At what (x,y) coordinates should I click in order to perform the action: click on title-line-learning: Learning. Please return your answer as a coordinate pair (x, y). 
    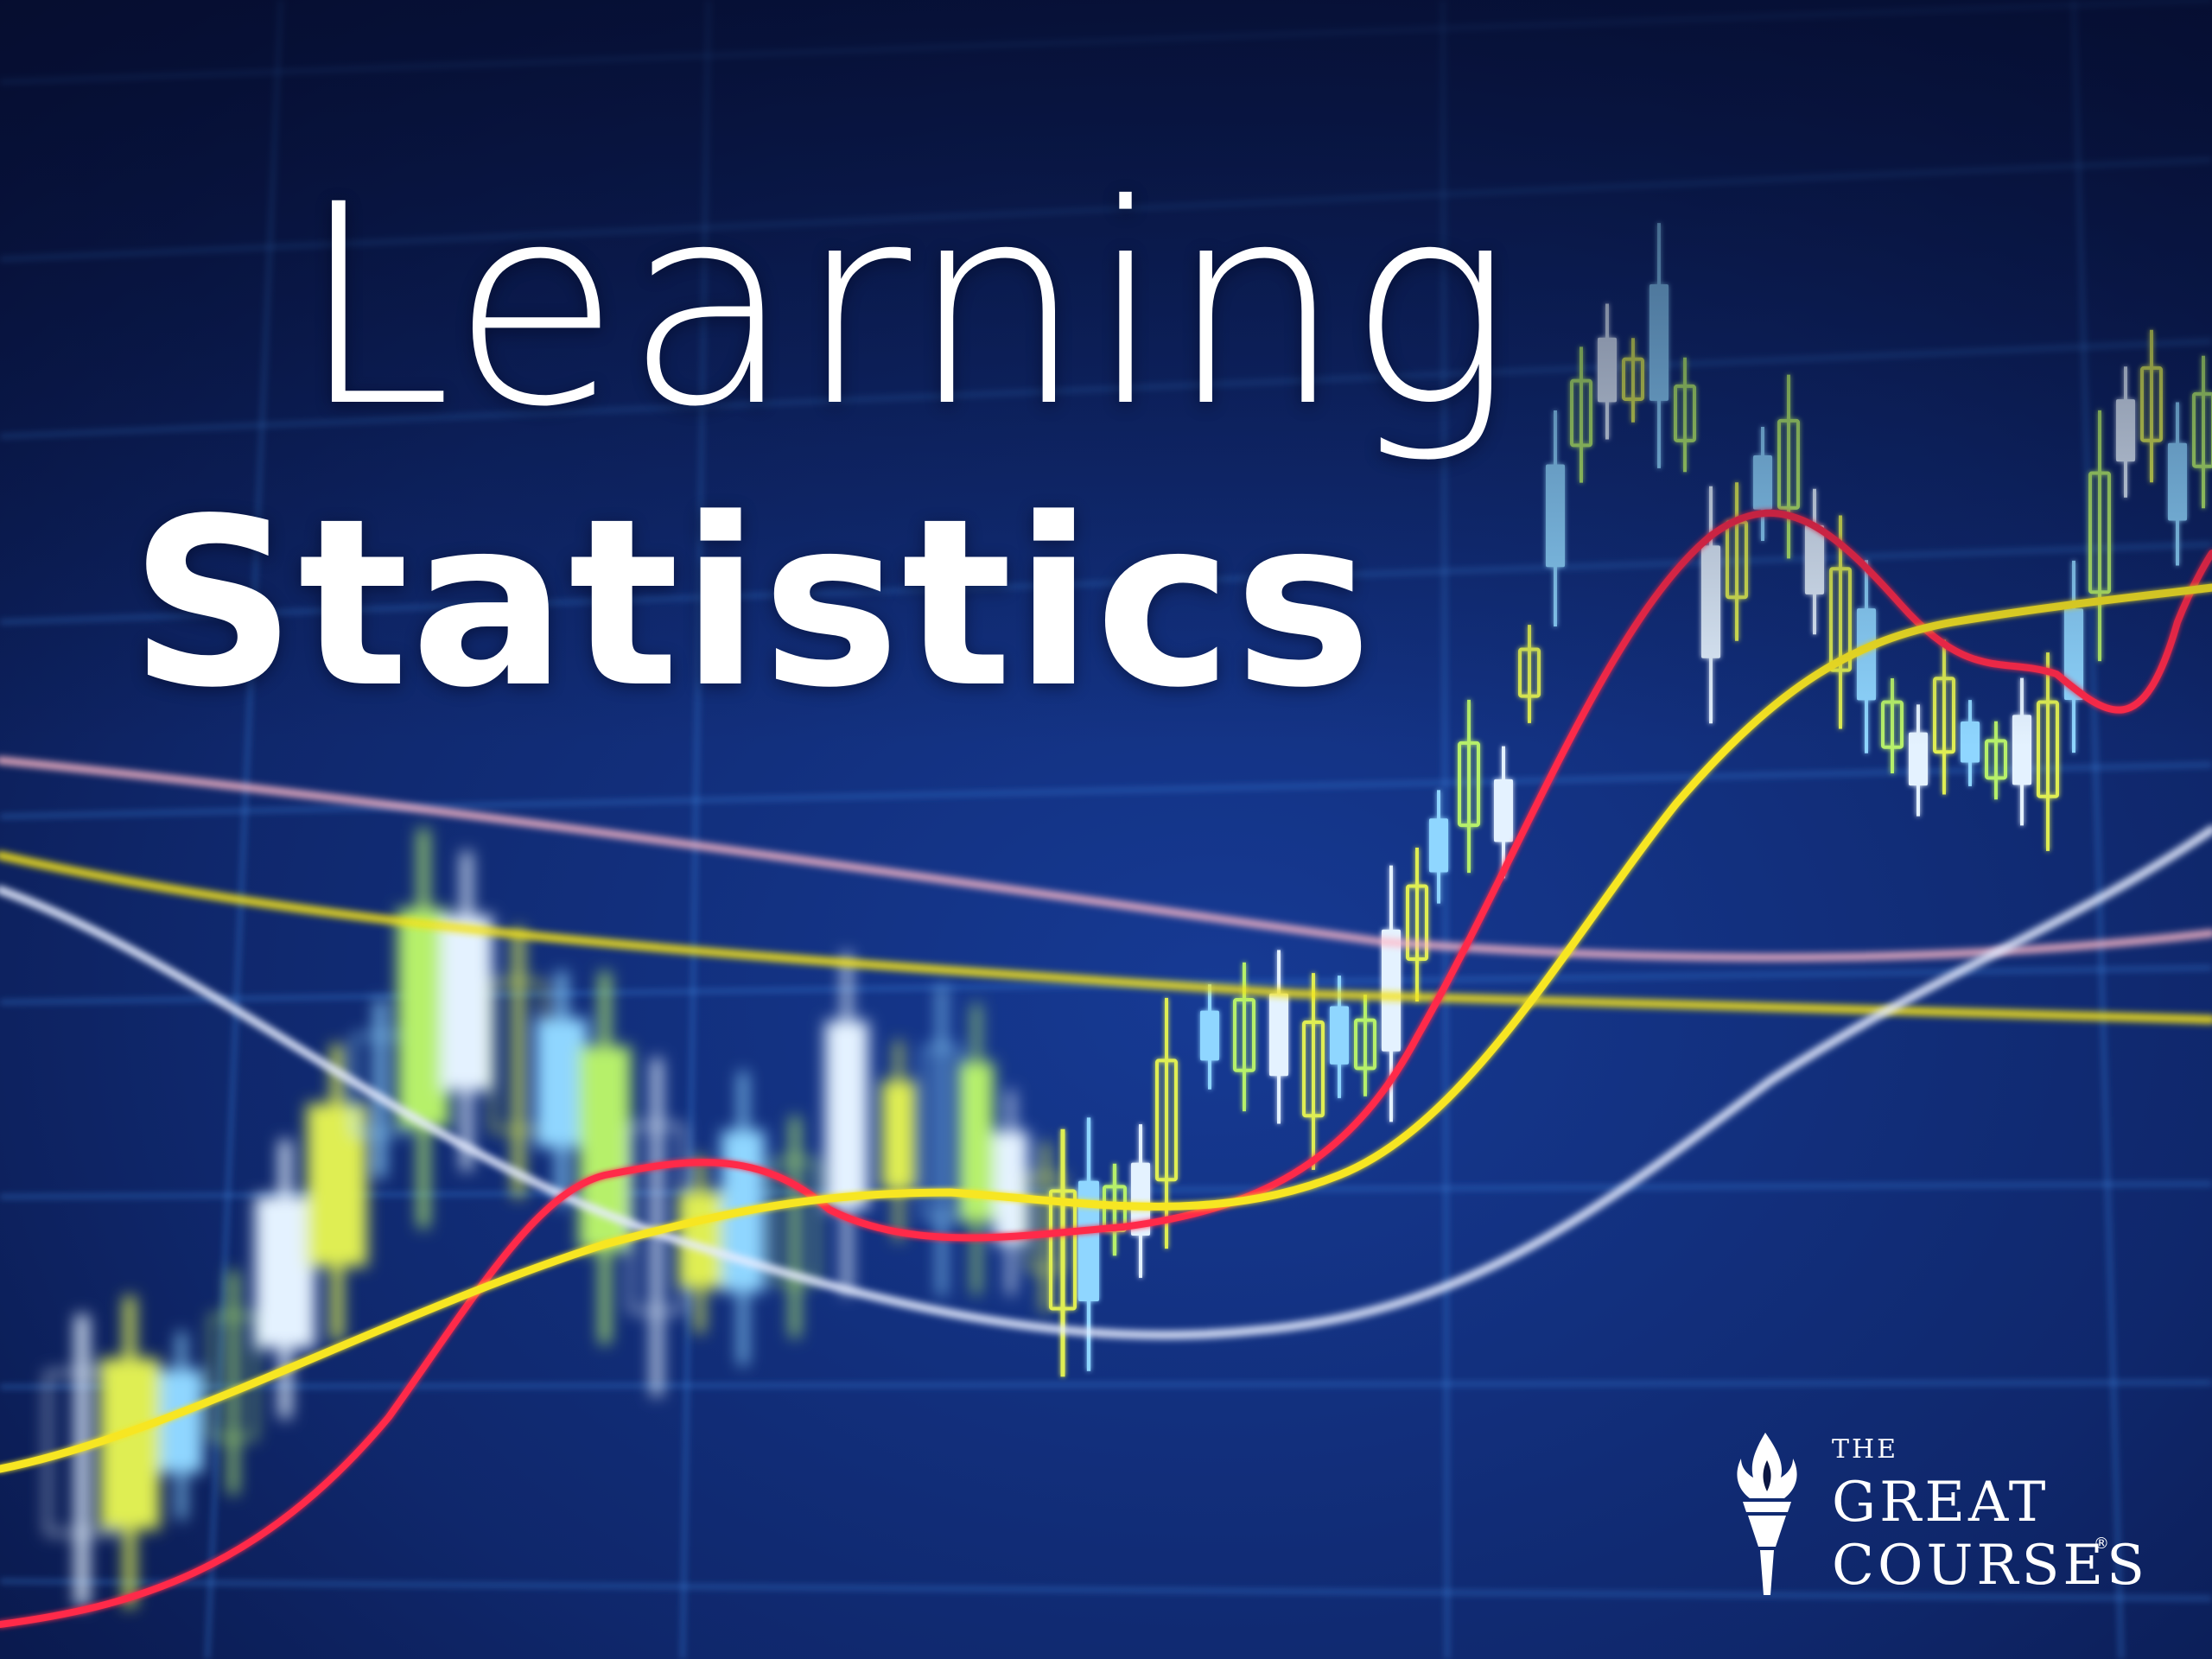
    Looking at the image, I should click on (907, 306).